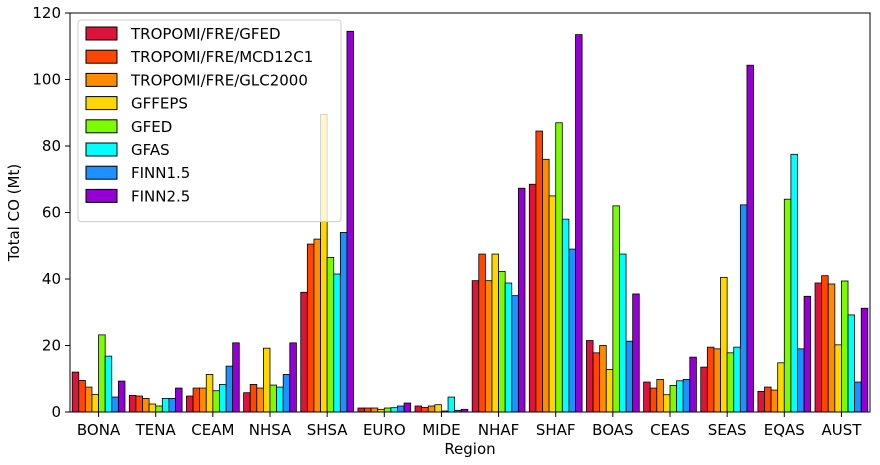 This screenshot has height=465, width=880. Describe the element at coordinates (160, 196) in the screenshot. I see `legend-label: FINN2.5` at that location.